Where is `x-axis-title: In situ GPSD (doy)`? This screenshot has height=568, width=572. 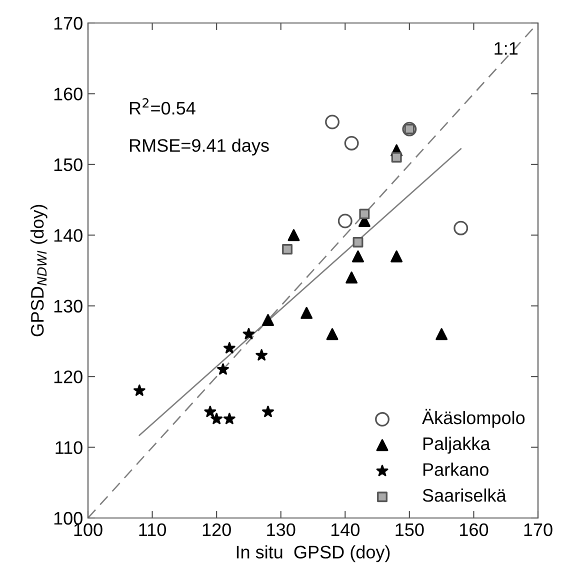 x-axis-title: In situ GPSD (doy) is located at coordinates (313, 553).